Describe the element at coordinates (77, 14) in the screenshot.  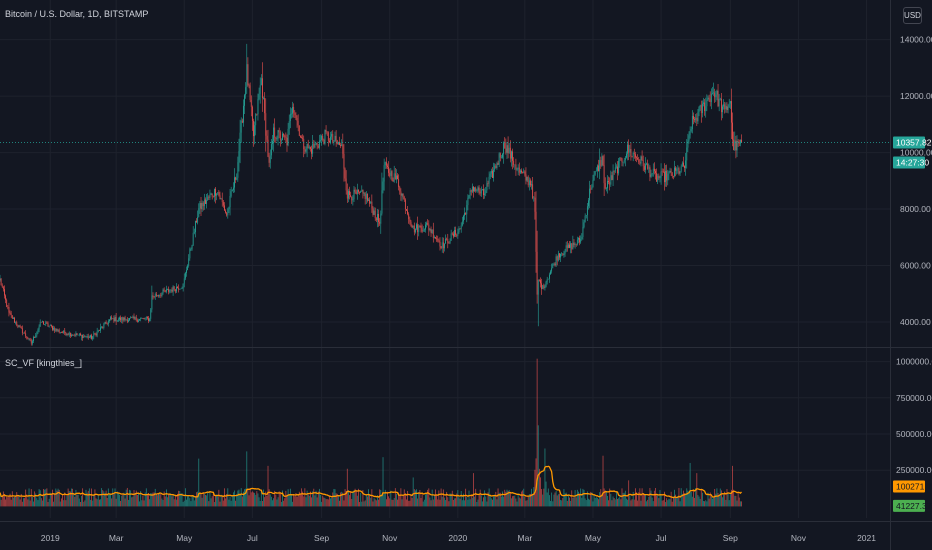
I see `chart-title: Bitcoin / U.S. Dollar, 1D, BITSTAMP` at that location.